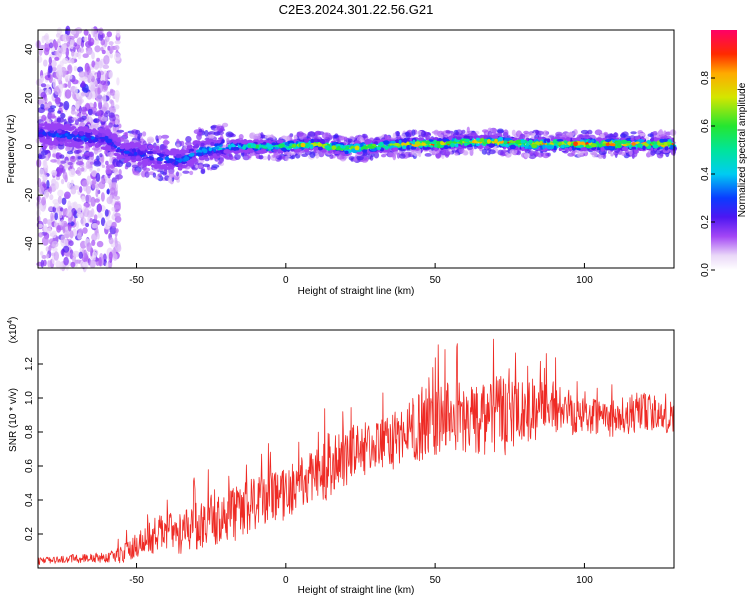 The image size is (750, 600). I want to click on snr-y-scale-suffix: ), so click(13, 318).